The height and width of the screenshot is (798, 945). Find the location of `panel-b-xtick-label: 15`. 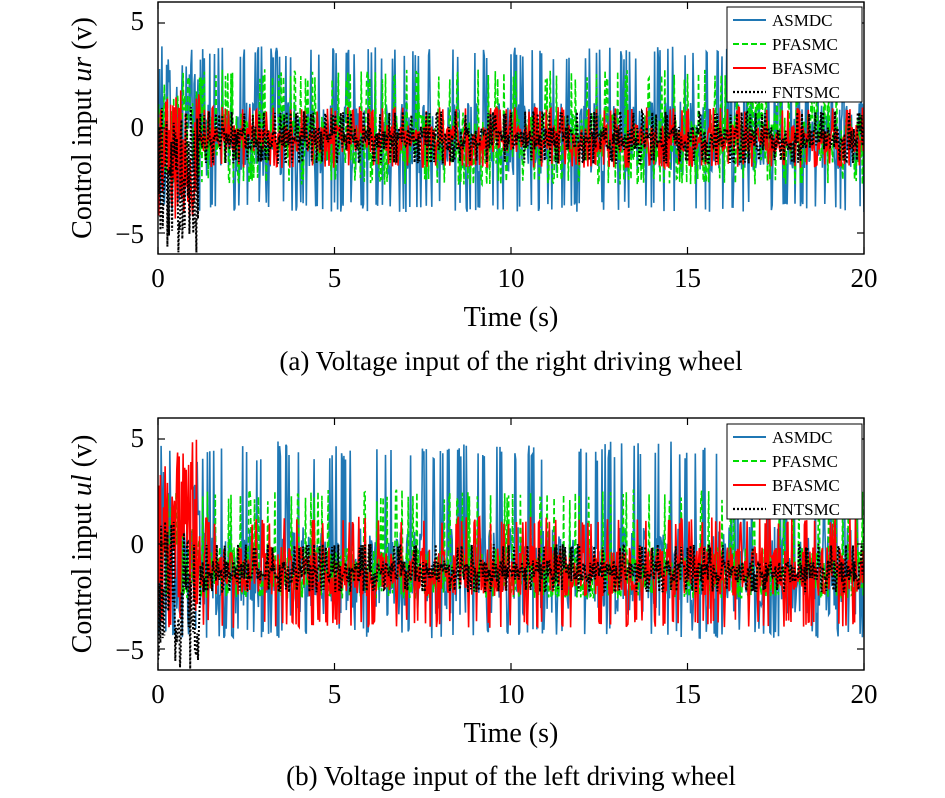

panel-b-xtick-label: 15 is located at coordinates (687, 694).